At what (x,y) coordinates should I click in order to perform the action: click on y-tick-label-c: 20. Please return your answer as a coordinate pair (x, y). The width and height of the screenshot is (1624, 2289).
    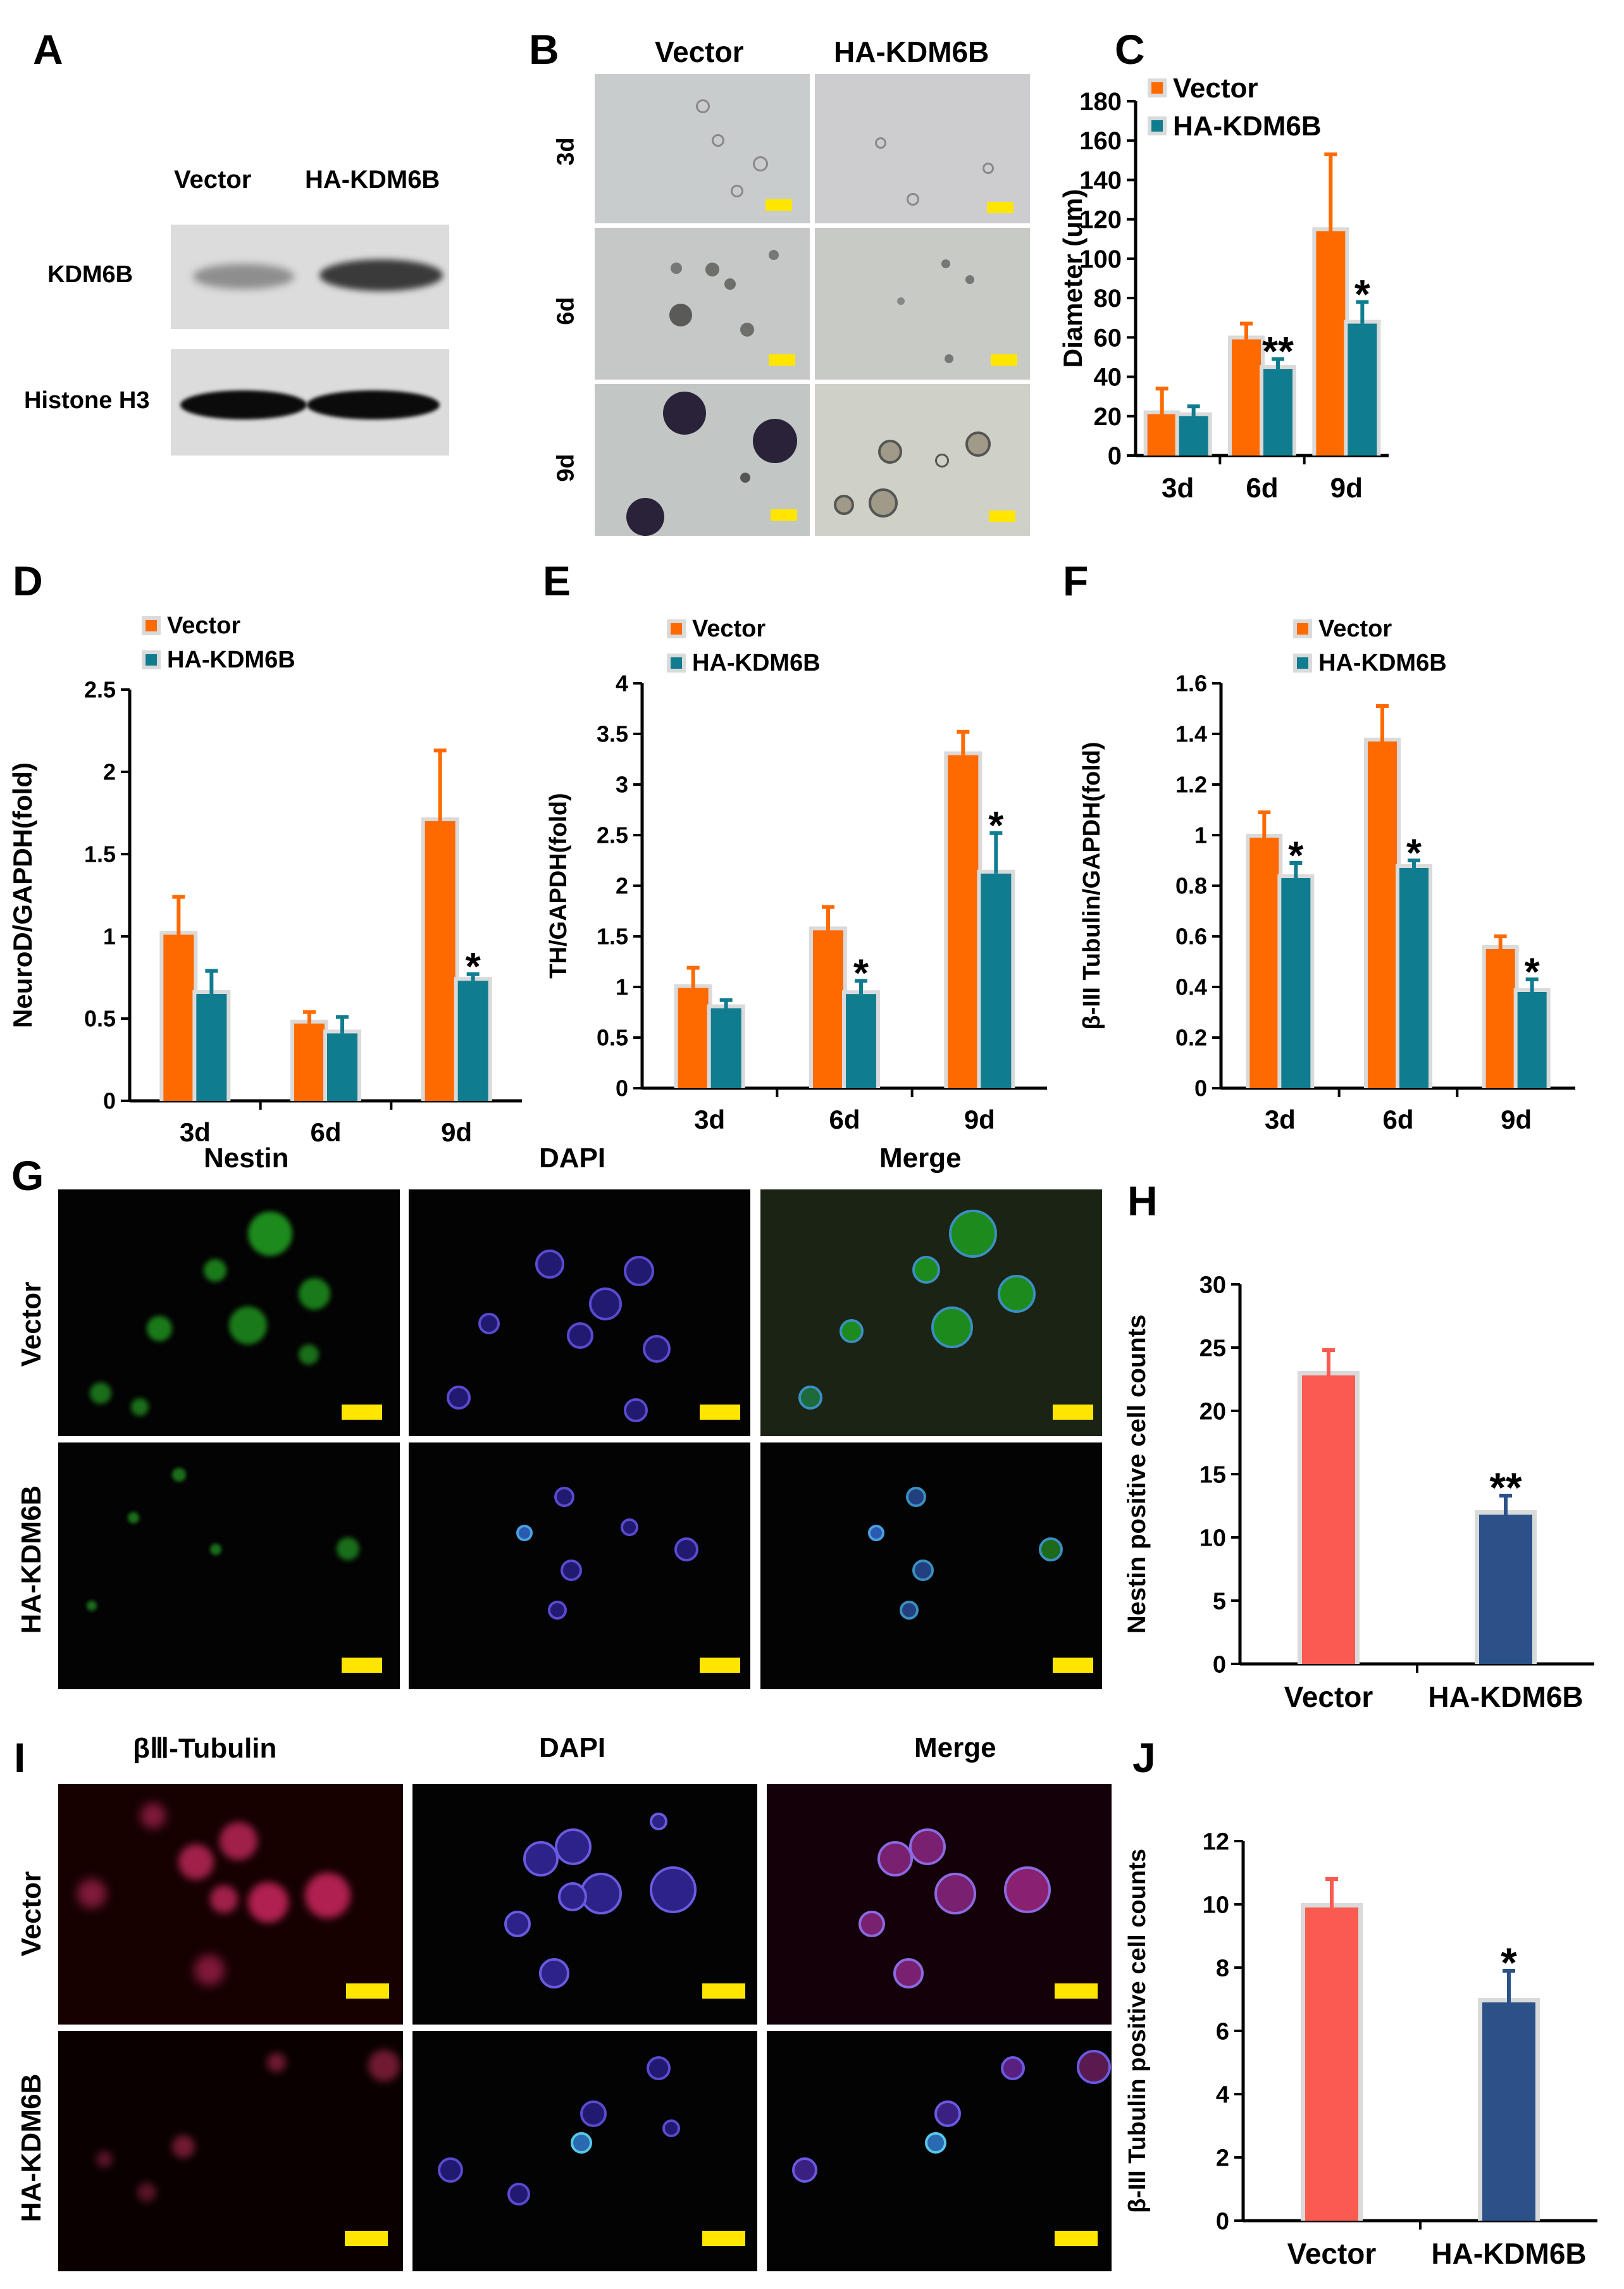
    Looking at the image, I should click on (1108, 417).